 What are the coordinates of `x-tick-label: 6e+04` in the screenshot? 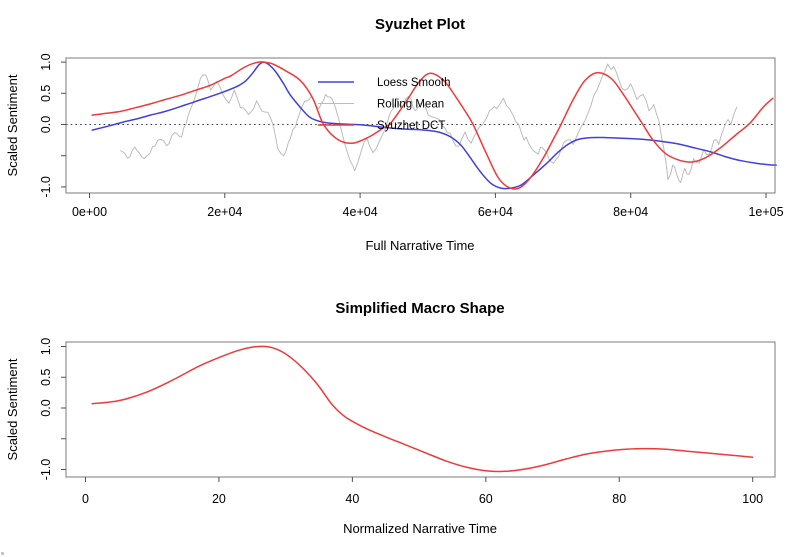 It's located at (495, 212).